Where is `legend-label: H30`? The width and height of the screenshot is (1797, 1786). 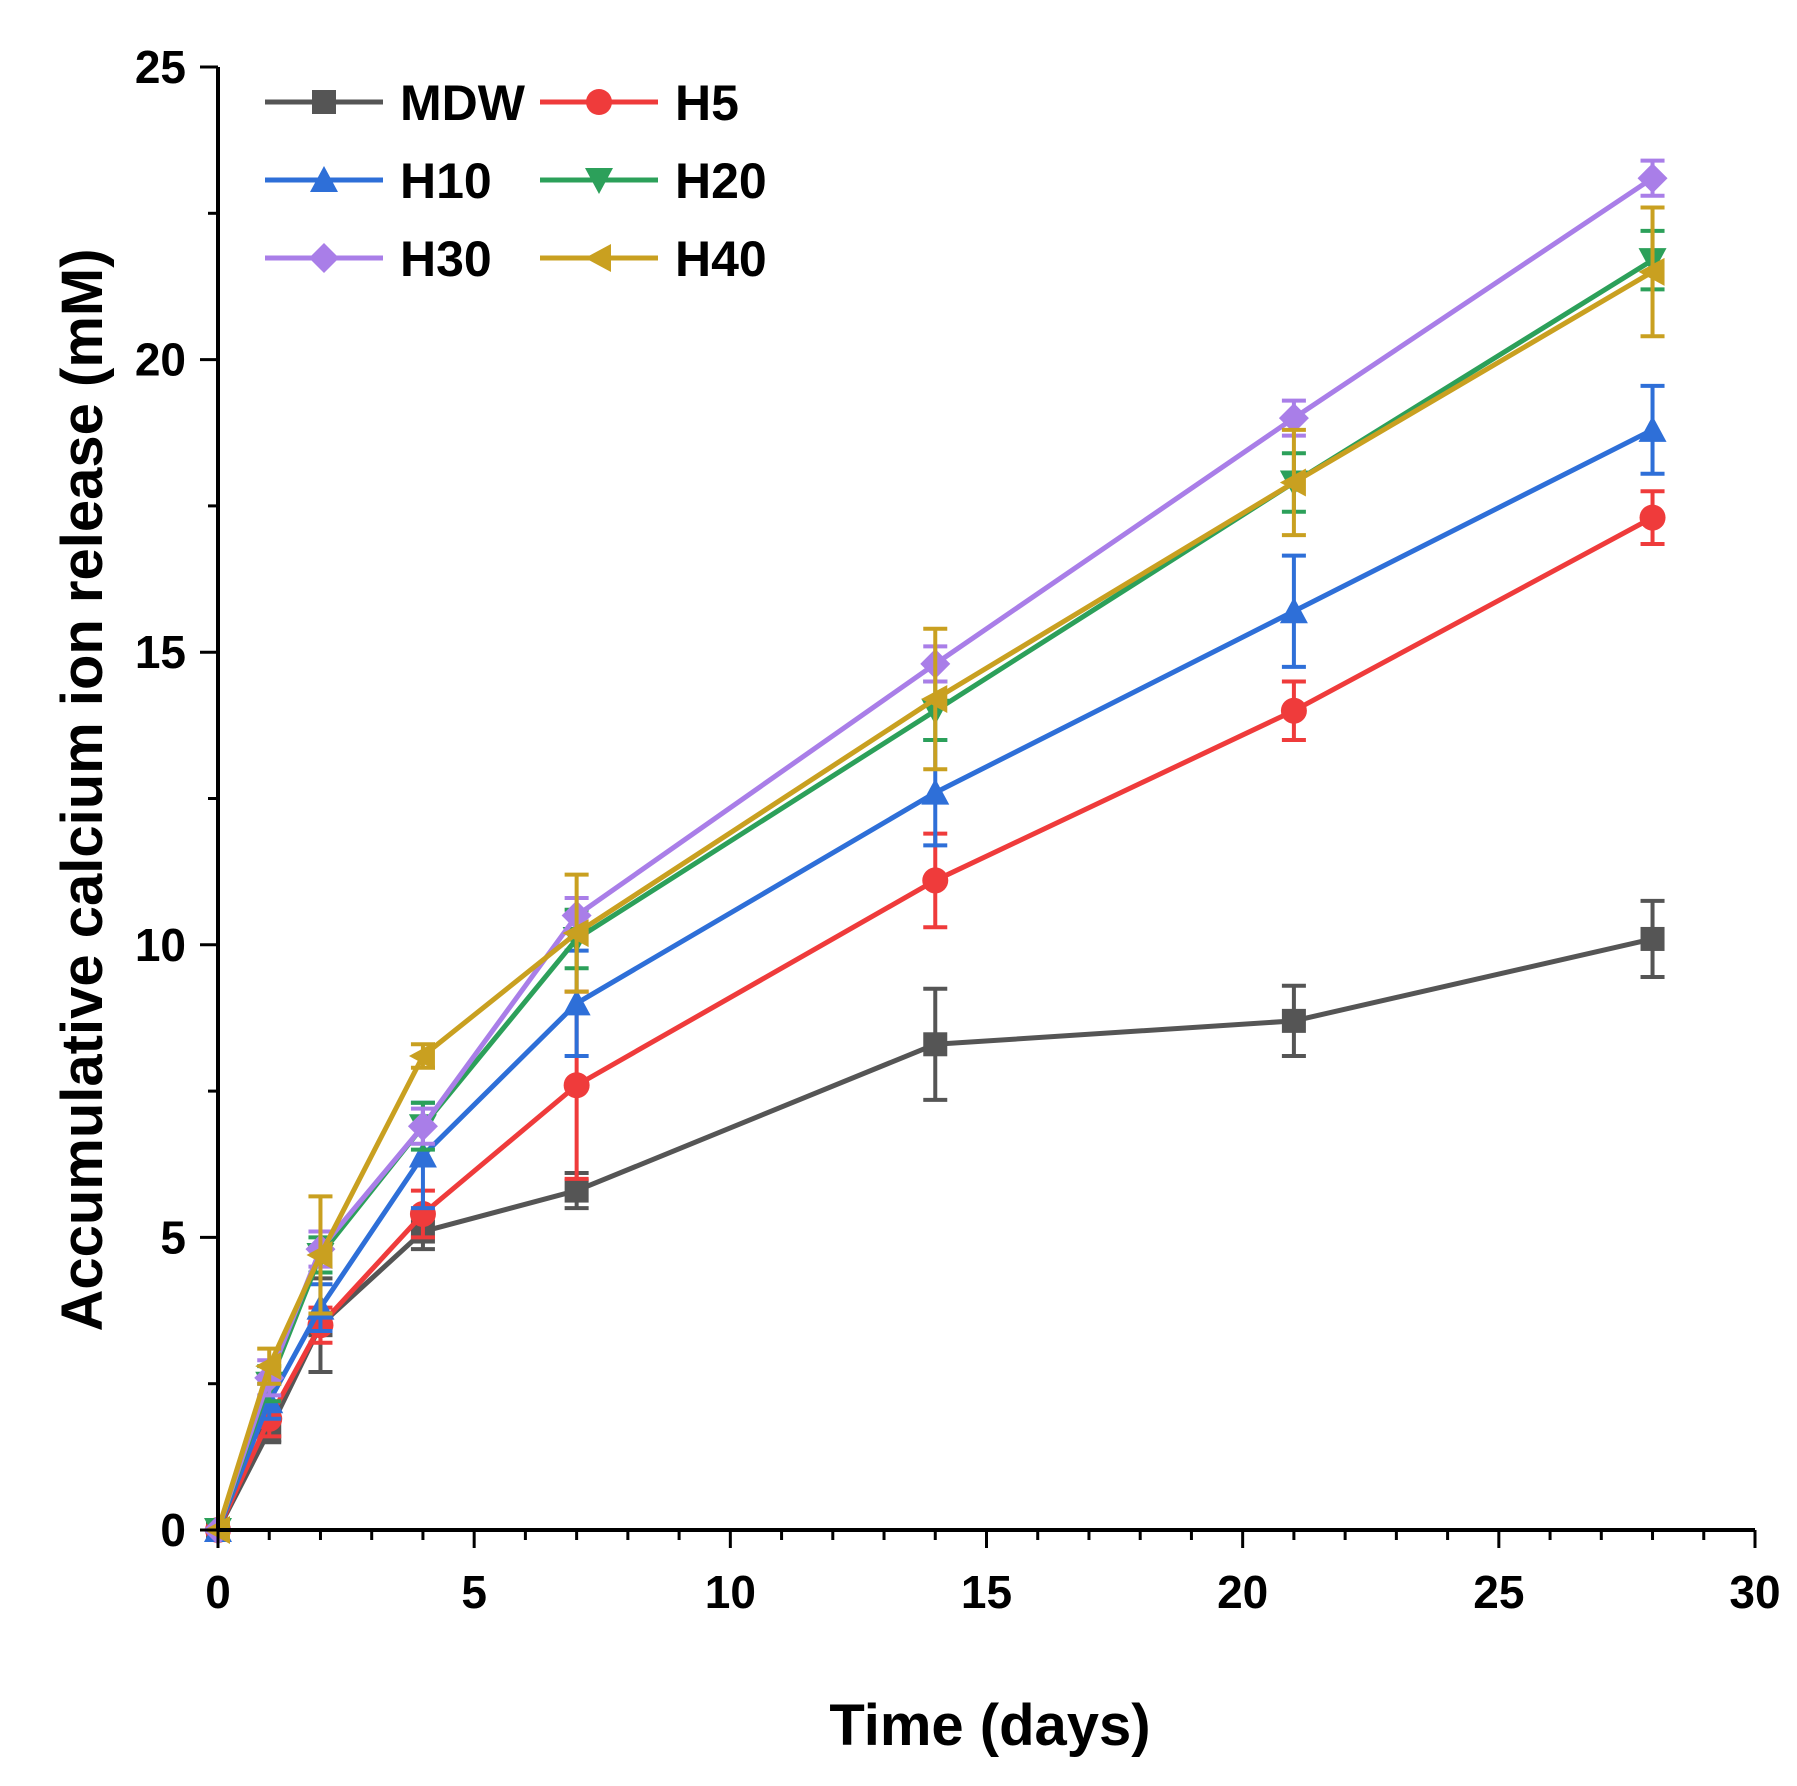 legend-label: H30 is located at coordinates (446, 259).